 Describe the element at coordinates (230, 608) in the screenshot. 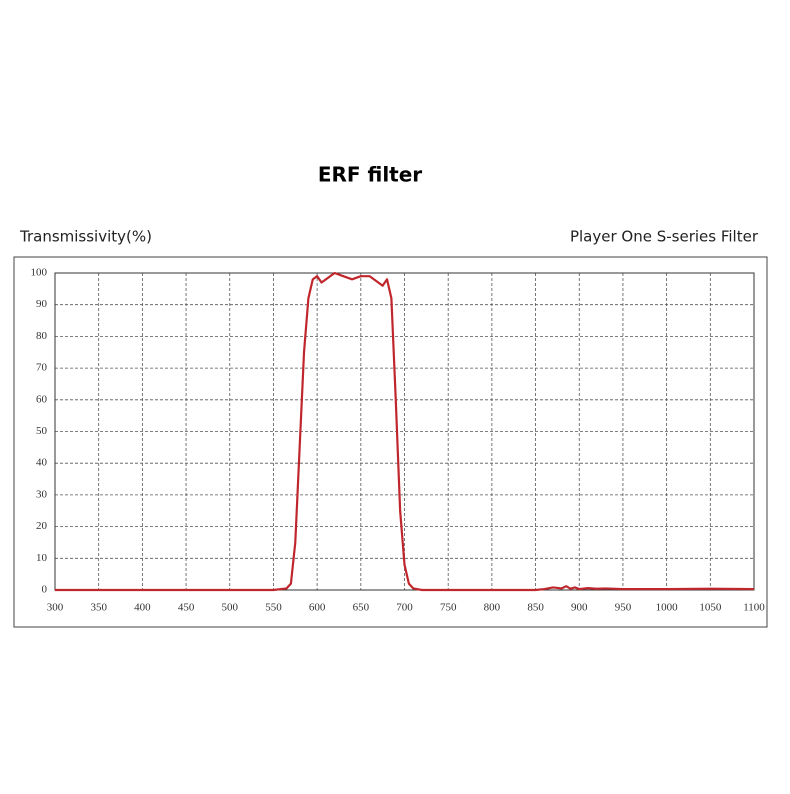

I see `x-tick-label: 500` at that location.